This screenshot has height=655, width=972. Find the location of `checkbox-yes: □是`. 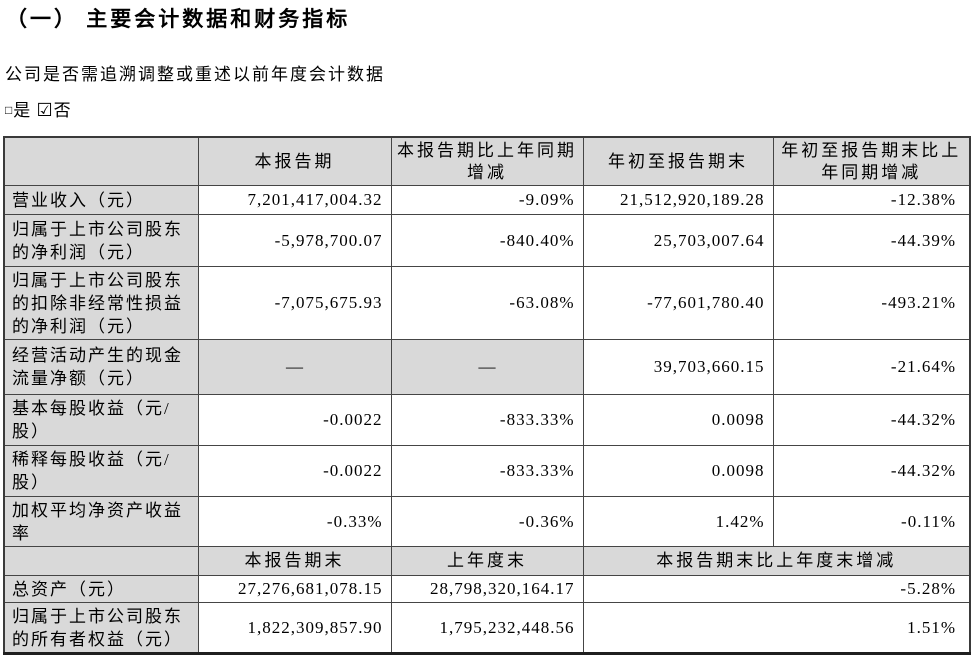

checkbox-yes: □是 is located at coordinates (18, 110).